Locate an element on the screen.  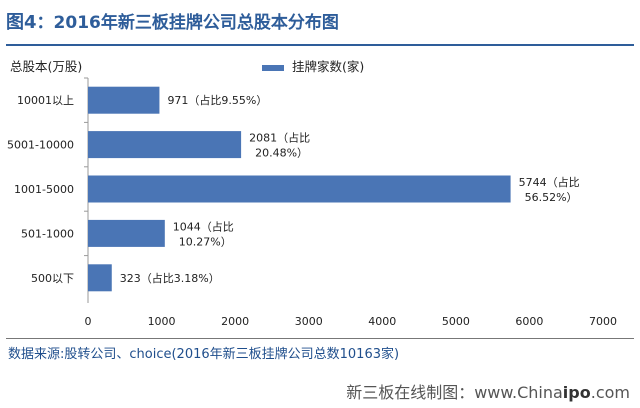
legend-swatch is located at coordinates (273, 67).